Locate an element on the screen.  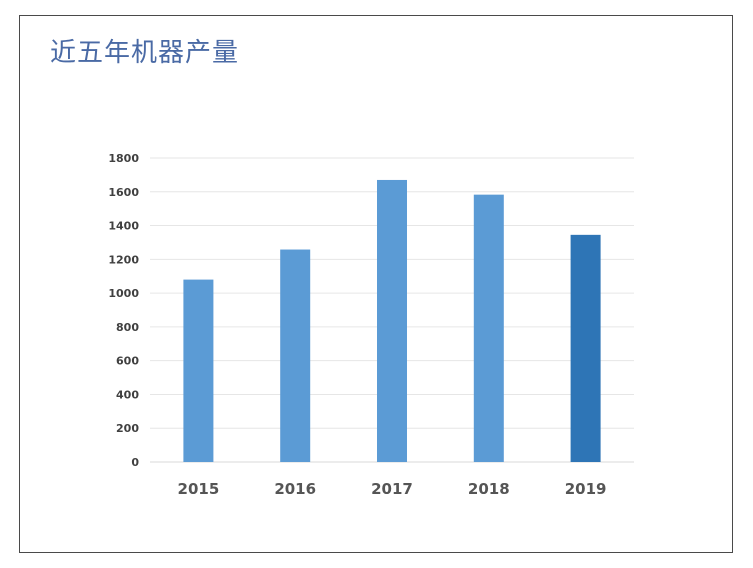
y-tick-label: 800 is located at coordinates (127, 327).